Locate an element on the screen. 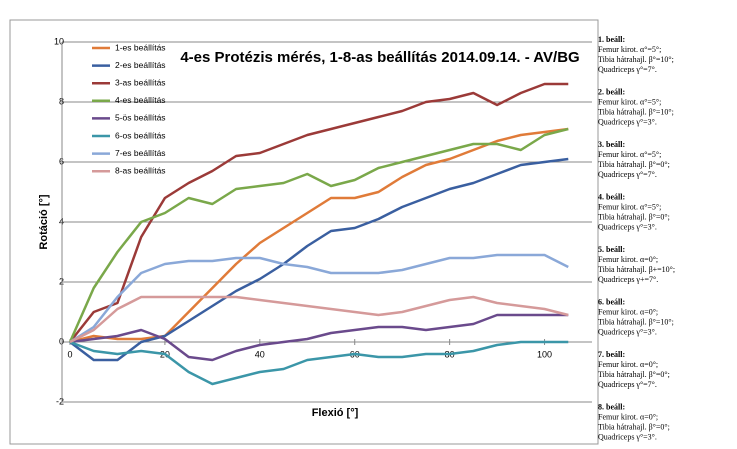 The height and width of the screenshot is (449, 737). legend-label: 2-es beállítás is located at coordinates (140, 65).